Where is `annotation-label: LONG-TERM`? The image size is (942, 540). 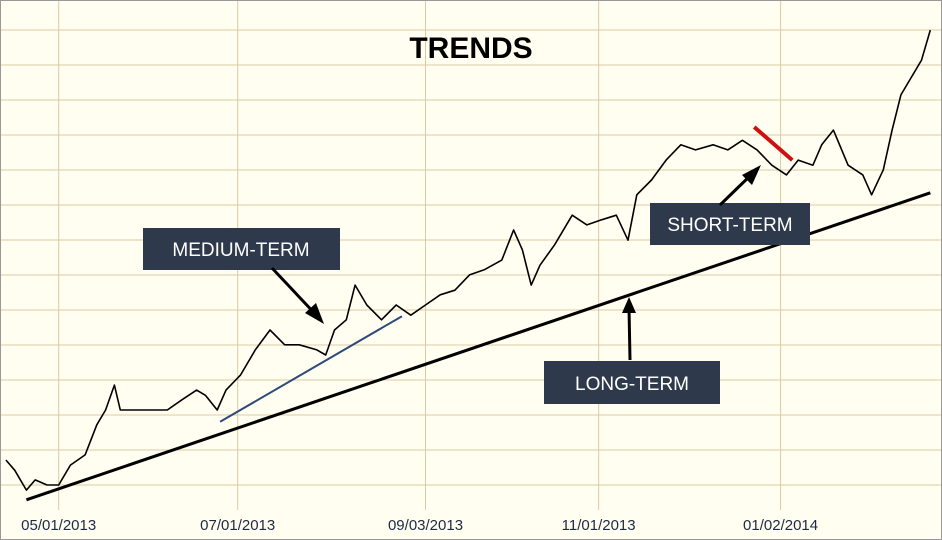
annotation-label: LONG-TERM is located at coordinates (632, 384).